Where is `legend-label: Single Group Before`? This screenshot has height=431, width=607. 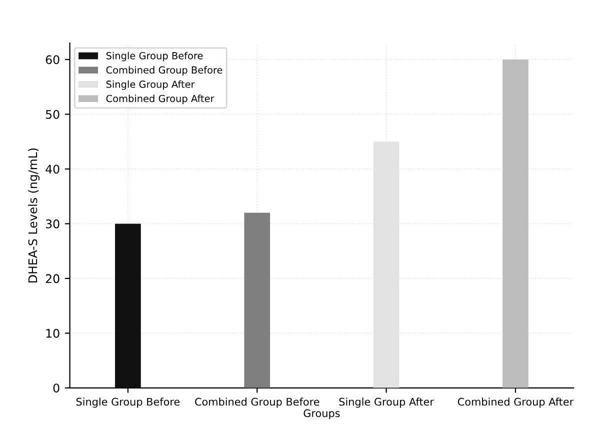
legend-label: Single Group Before is located at coordinates (154, 57).